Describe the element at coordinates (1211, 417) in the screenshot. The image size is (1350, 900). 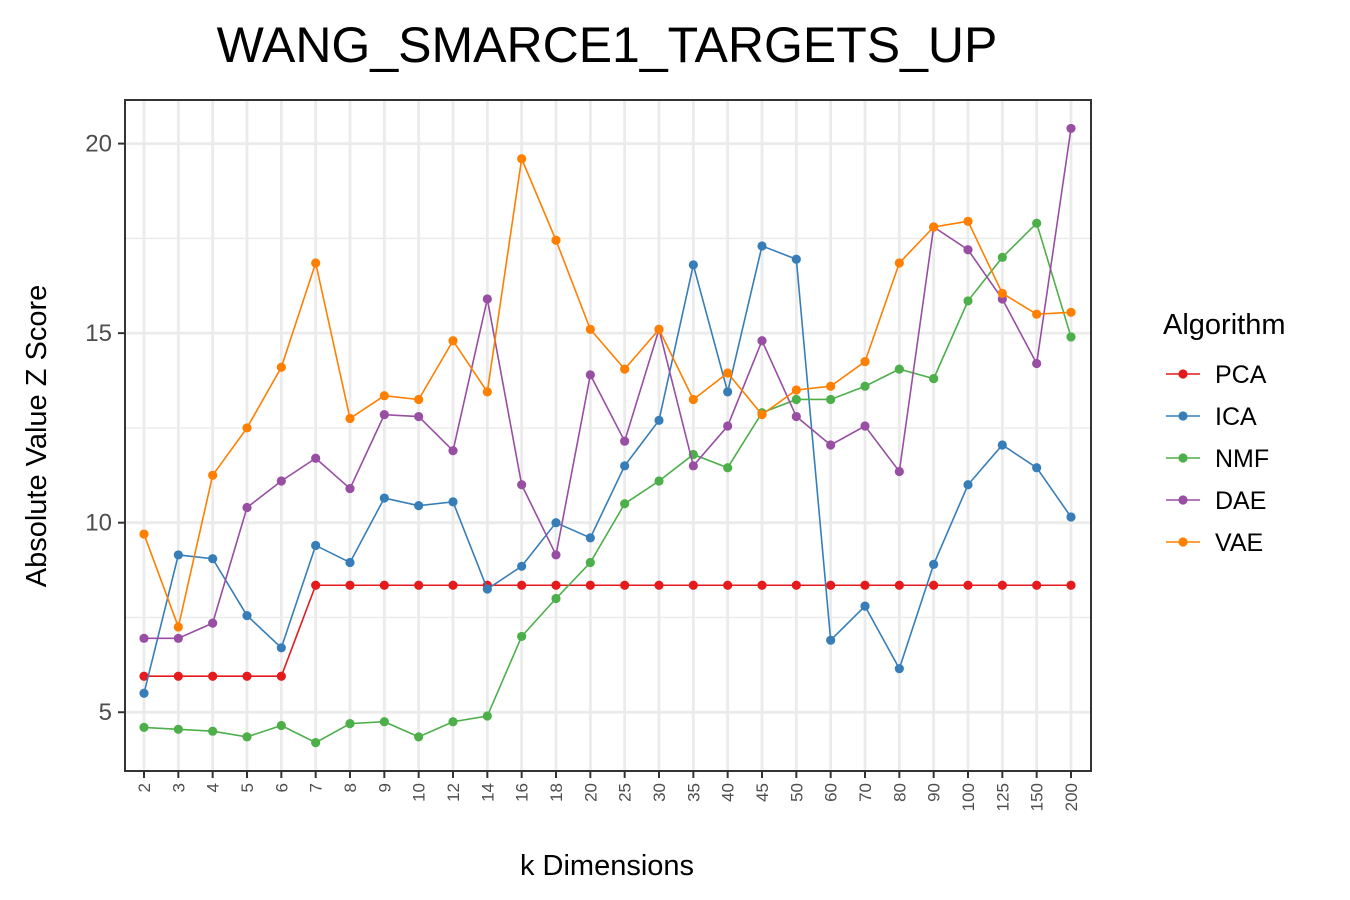
I see `legend-item-ica: ICA` at that location.